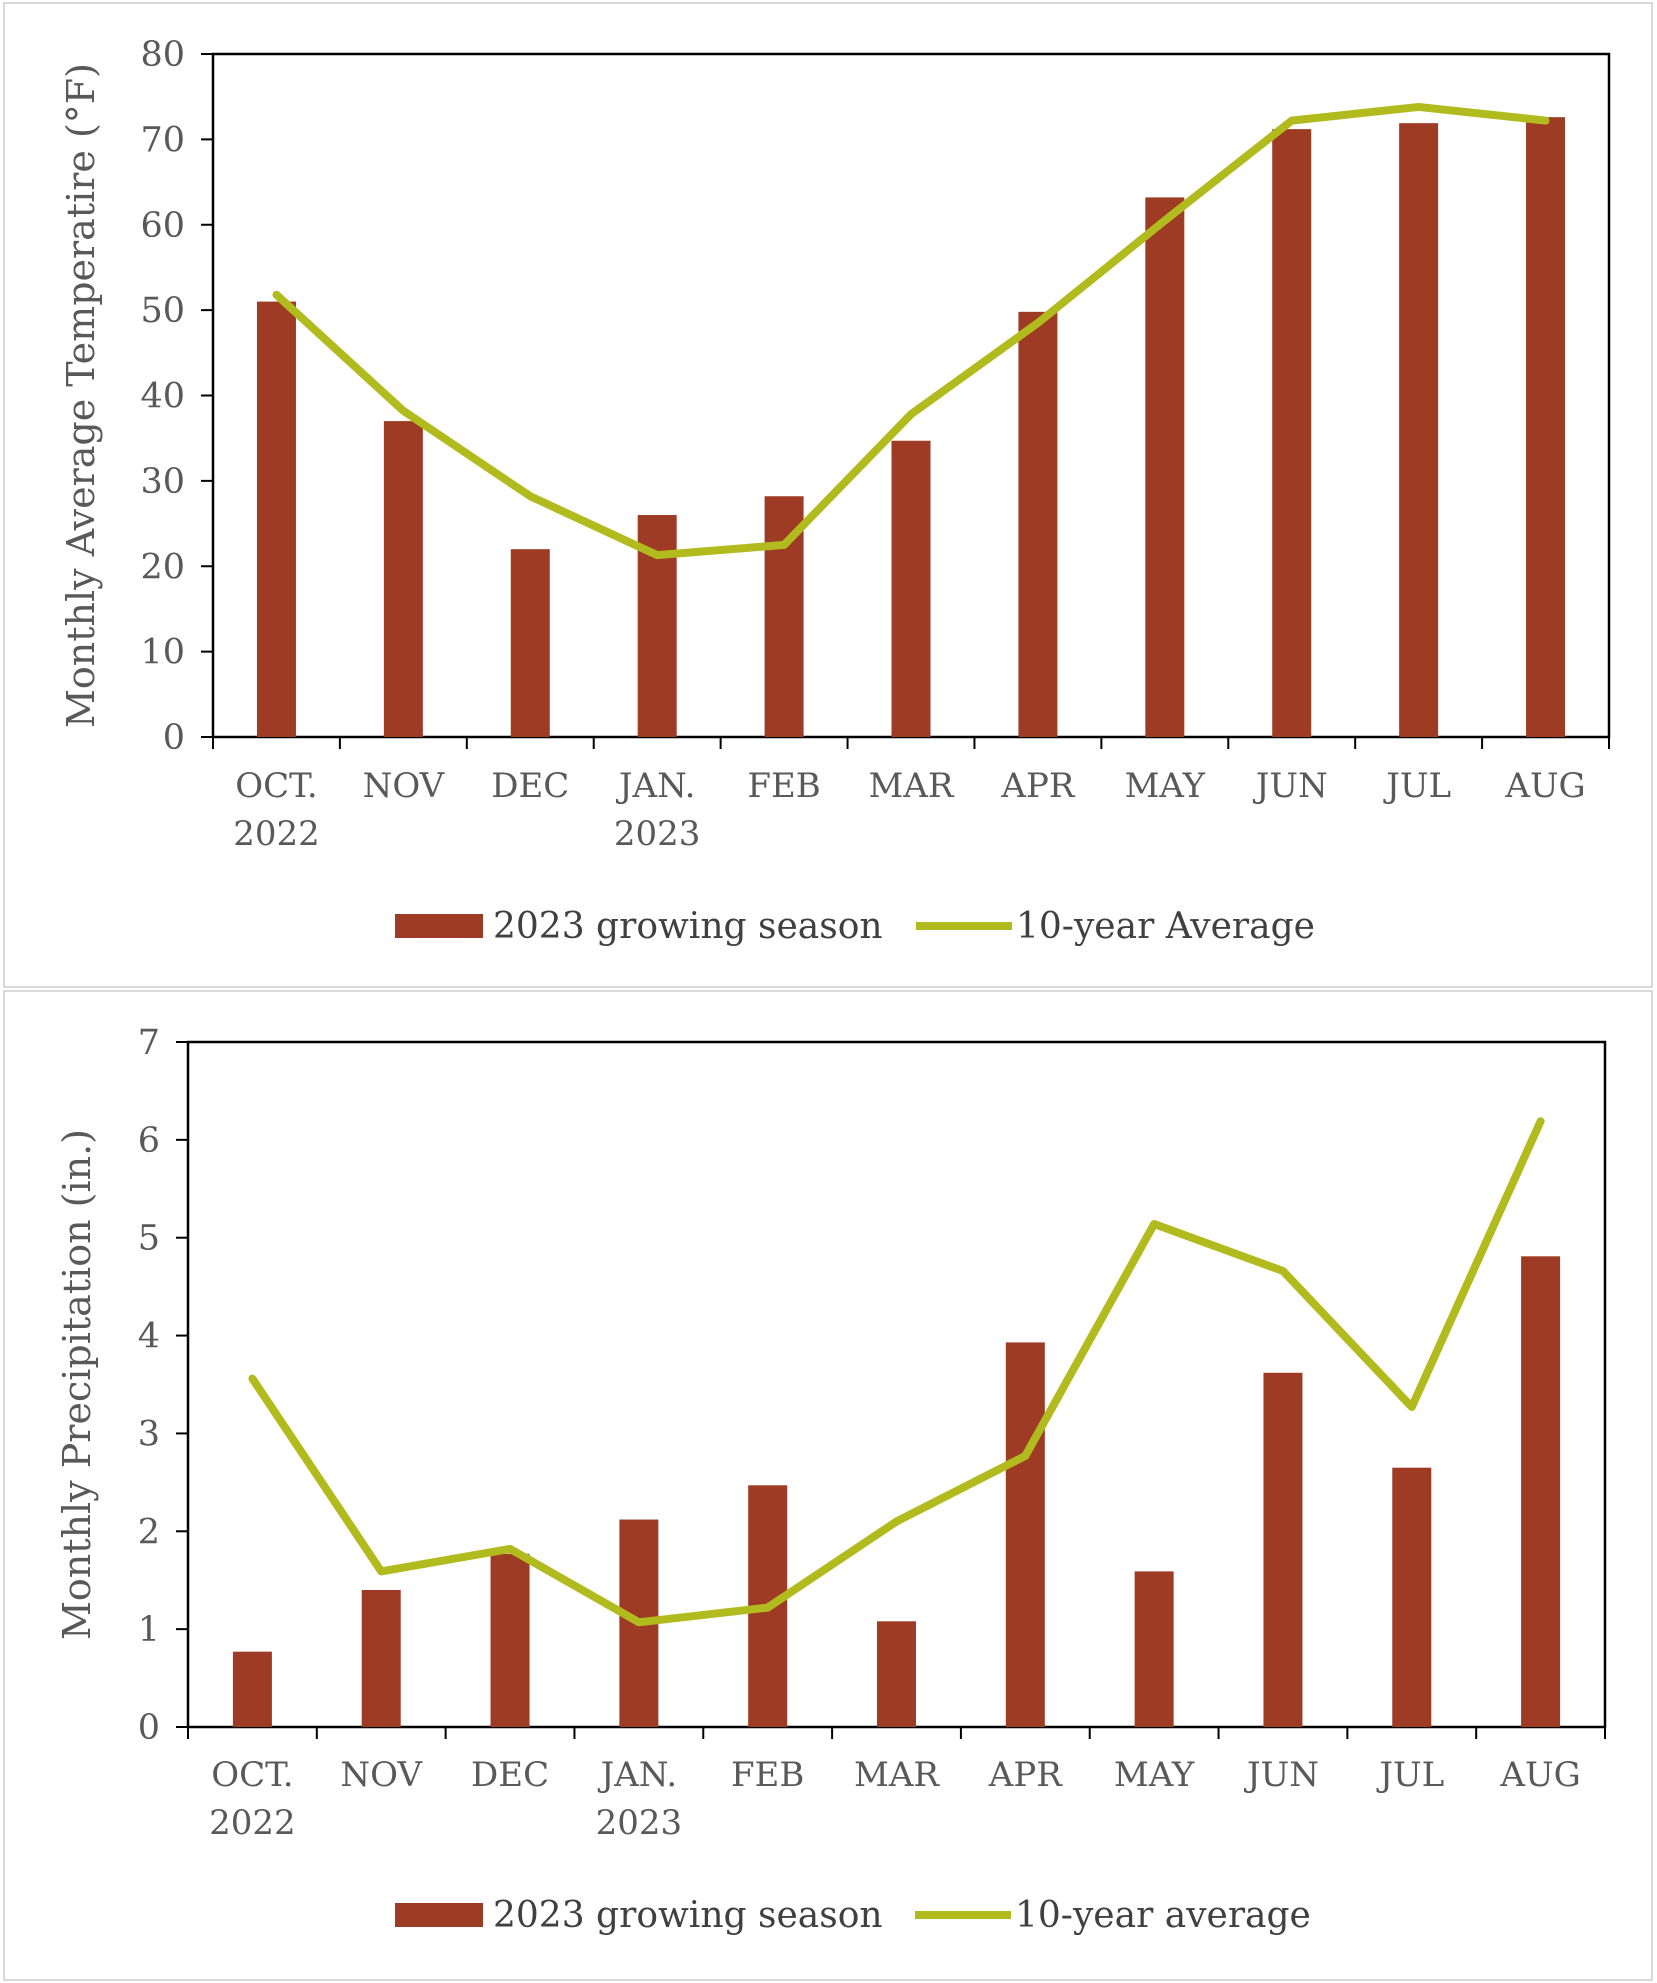 The height and width of the screenshot is (1983, 1657). What do you see at coordinates (149, 1532) in the screenshot?
I see `y-tick-label: 2` at bounding box center [149, 1532].